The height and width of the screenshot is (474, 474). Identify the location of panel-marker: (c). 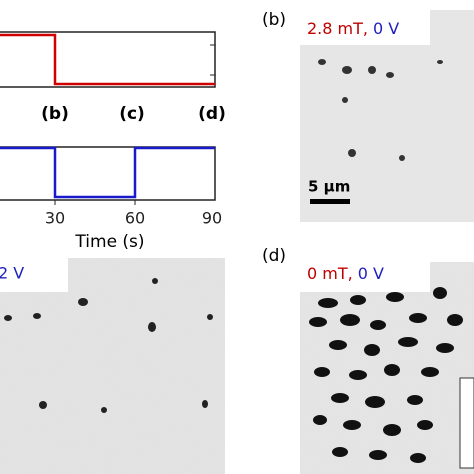
(132, 114).